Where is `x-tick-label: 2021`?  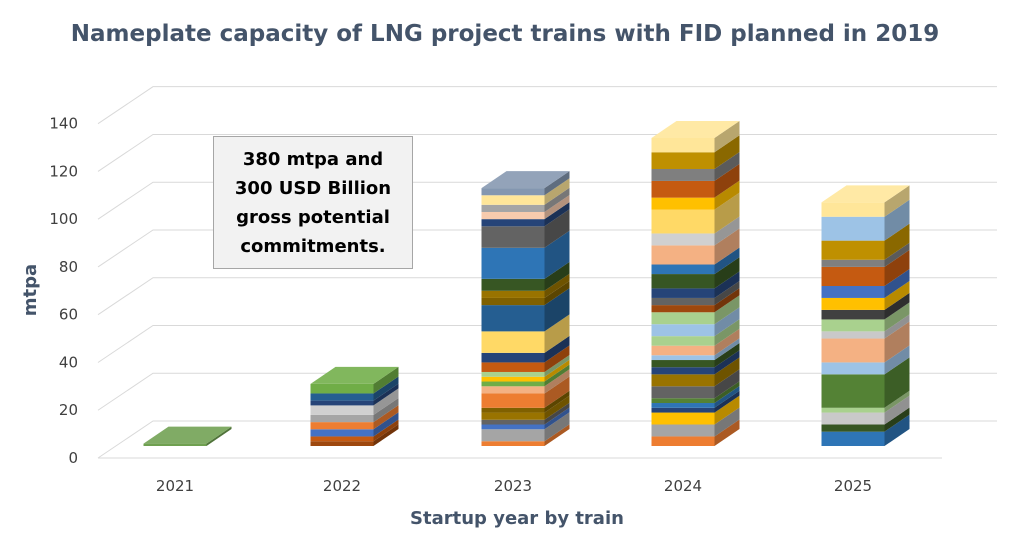 x-tick-label: 2021 is located at coordinates (175, 486).